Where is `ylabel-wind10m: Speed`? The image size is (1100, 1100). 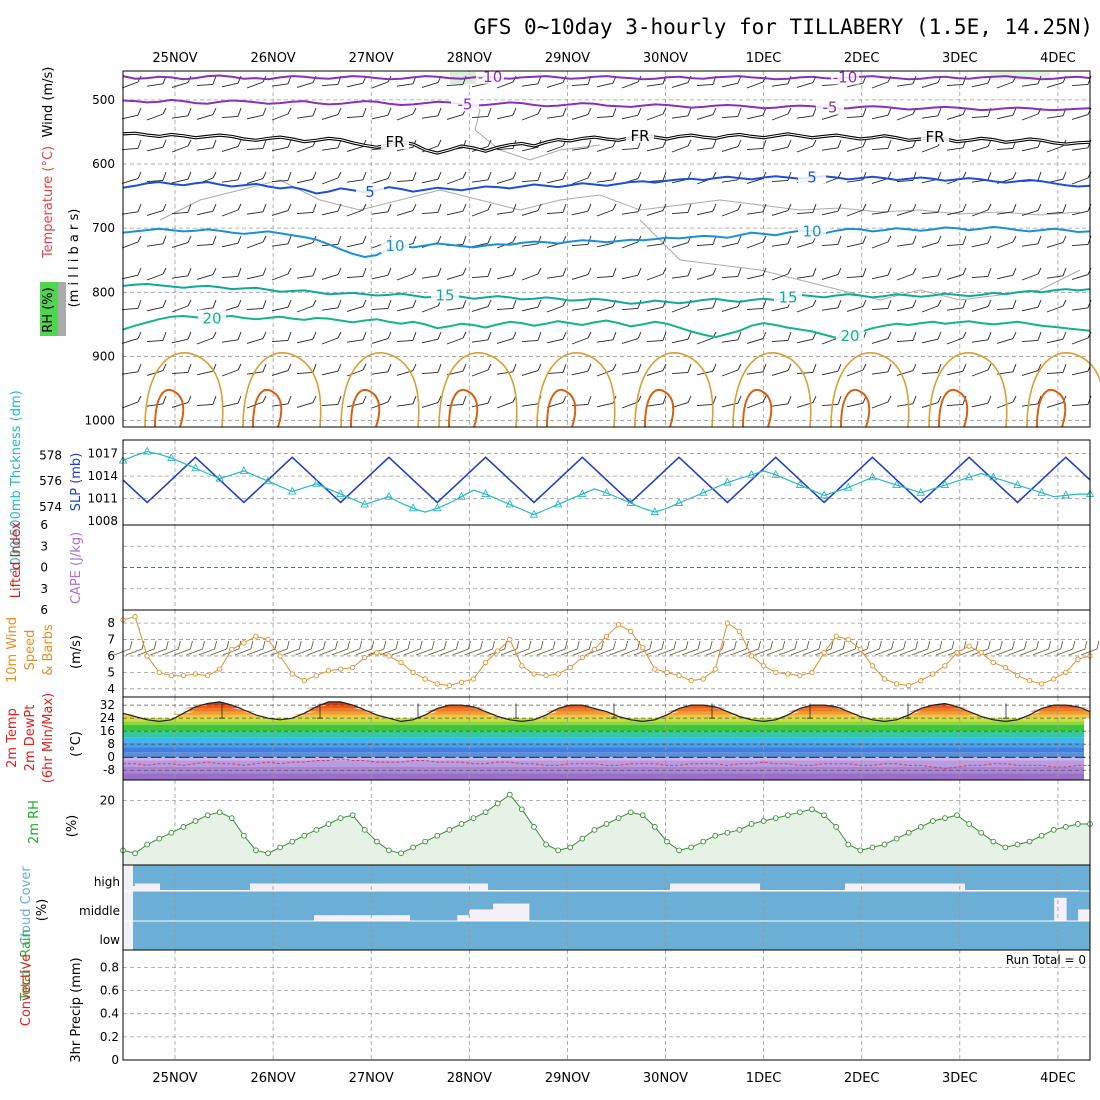
ylabel-wind10m: Speed is located at coordinates (30, 650).